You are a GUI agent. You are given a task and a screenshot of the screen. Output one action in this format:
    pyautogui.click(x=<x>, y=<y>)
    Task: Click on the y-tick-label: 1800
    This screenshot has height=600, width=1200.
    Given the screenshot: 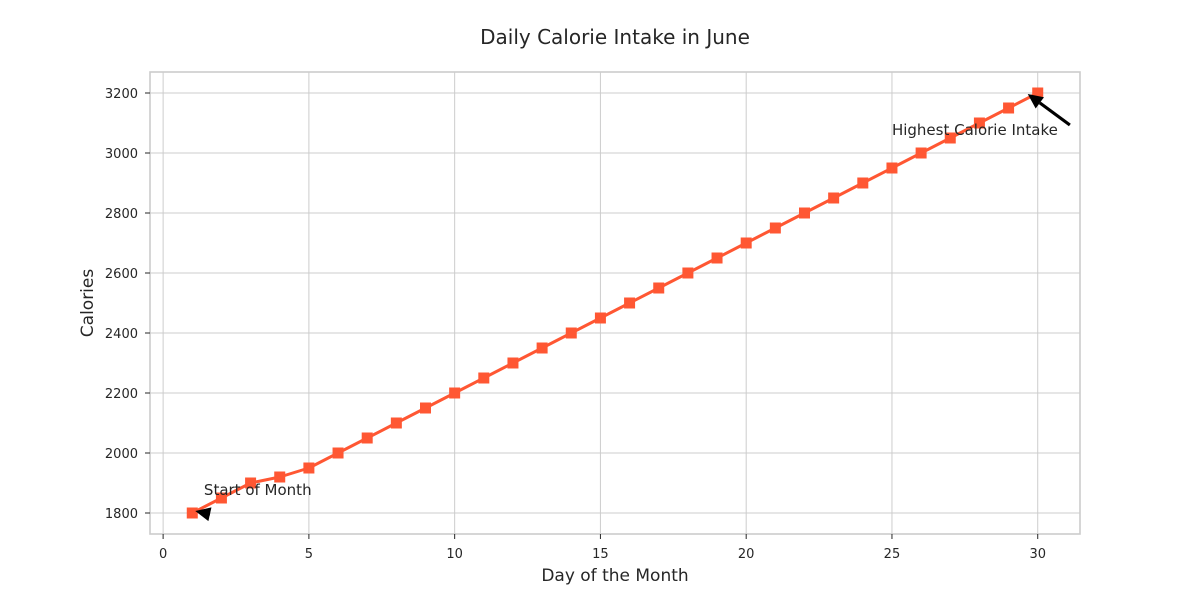 What is the action you would take?
    pyautogui.click(x=121, y=514)
    